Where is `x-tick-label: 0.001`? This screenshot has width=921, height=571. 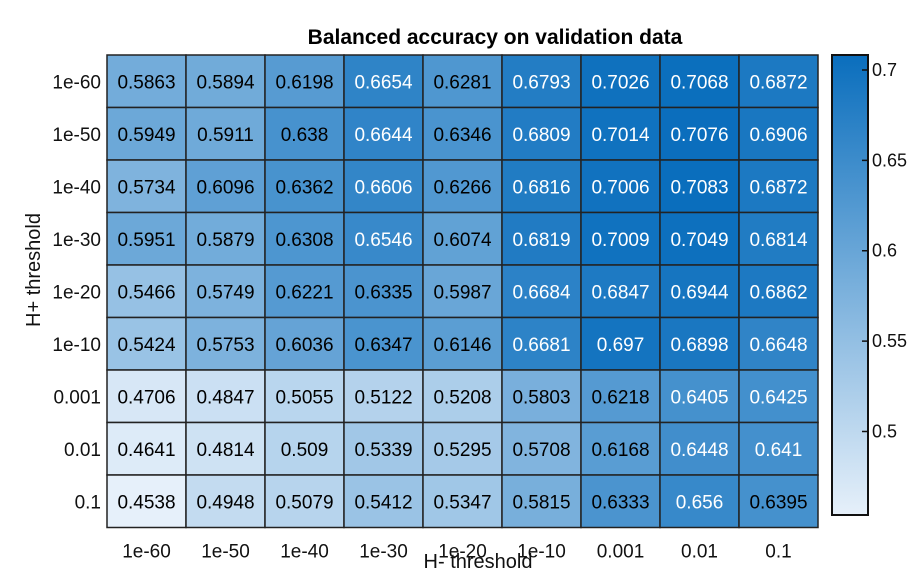 x-tick-label: 0.001 is located at coordinates (621, 552).